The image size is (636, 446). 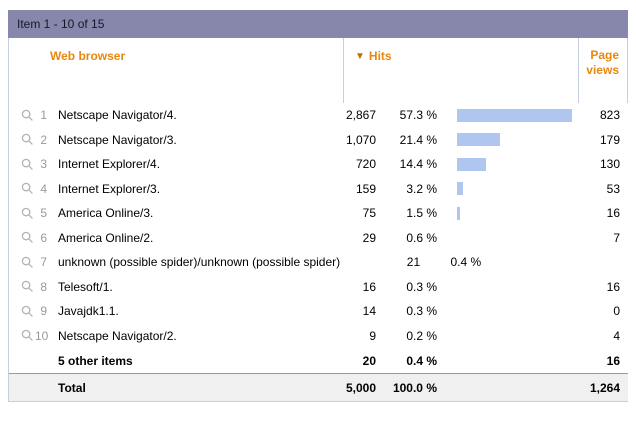 I want to click on row-rank: 5, so click(x=43, y=213).